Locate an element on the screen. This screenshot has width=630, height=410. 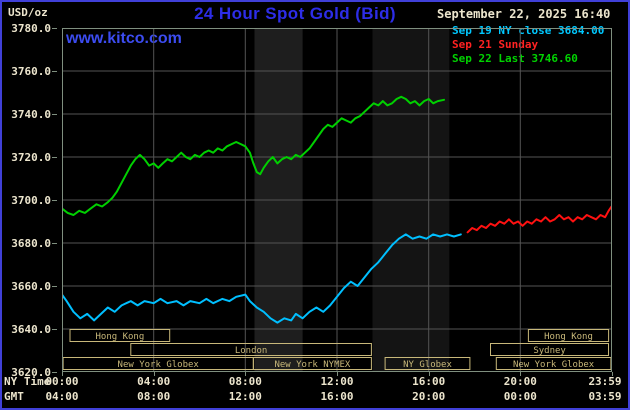
x-axis-gmt-row: GMT 04:00 08:00 12:00 16:00 20:00 00:00 03:59 is located at coordinates (315, 396).